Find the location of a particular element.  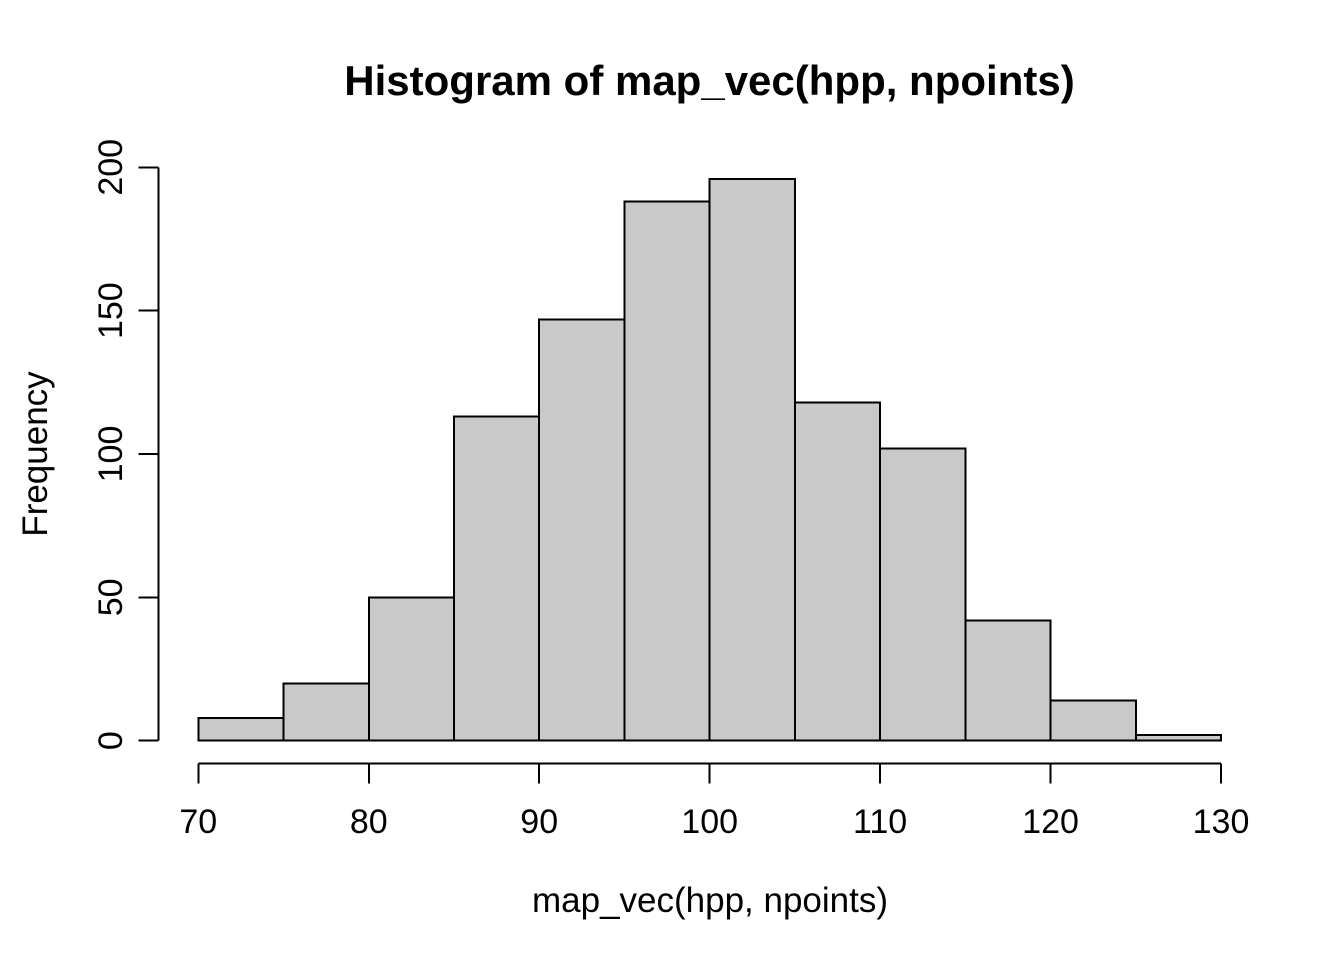

x-tick-label: 100 is located at coordinates (709, 822).